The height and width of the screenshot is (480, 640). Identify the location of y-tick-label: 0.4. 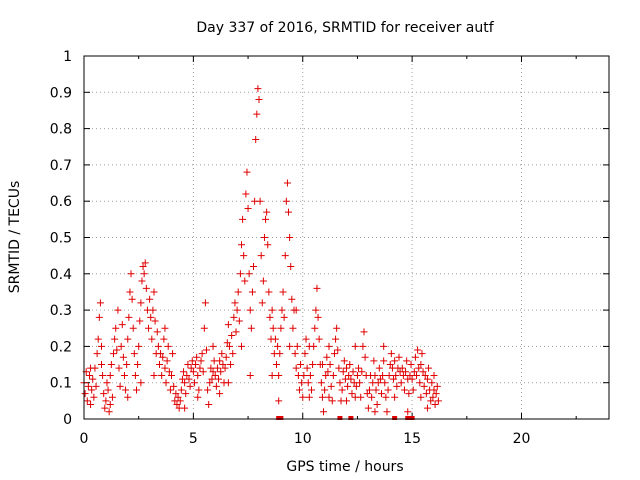
(61, 275).